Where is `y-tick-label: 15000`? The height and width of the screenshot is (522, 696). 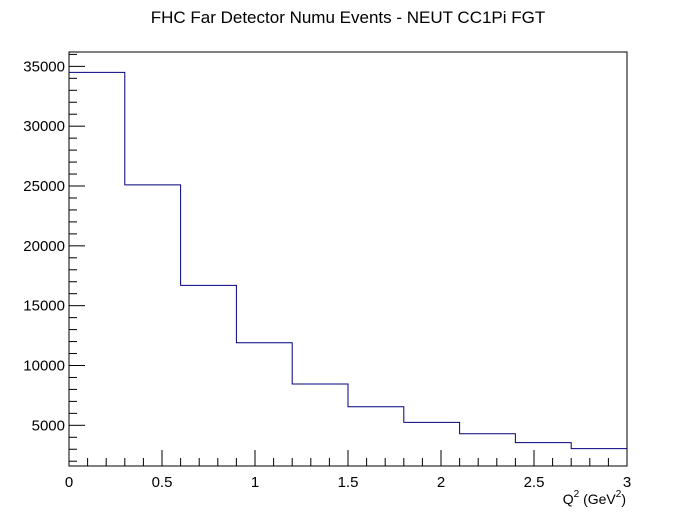
y-tick-label: 15000 is located at coordinates (44, 306).